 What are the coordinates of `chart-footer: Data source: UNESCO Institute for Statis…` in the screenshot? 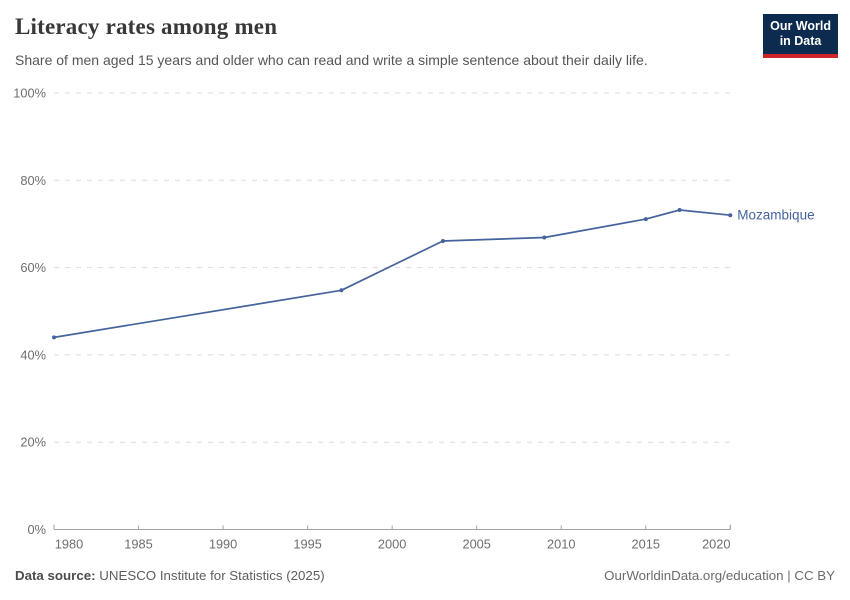 It's located at (425, 575).